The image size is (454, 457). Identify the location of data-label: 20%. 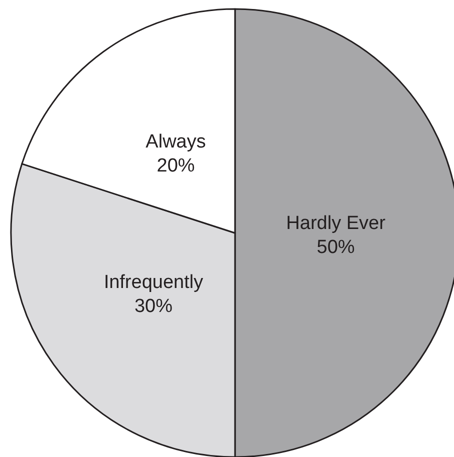
(175, 165).